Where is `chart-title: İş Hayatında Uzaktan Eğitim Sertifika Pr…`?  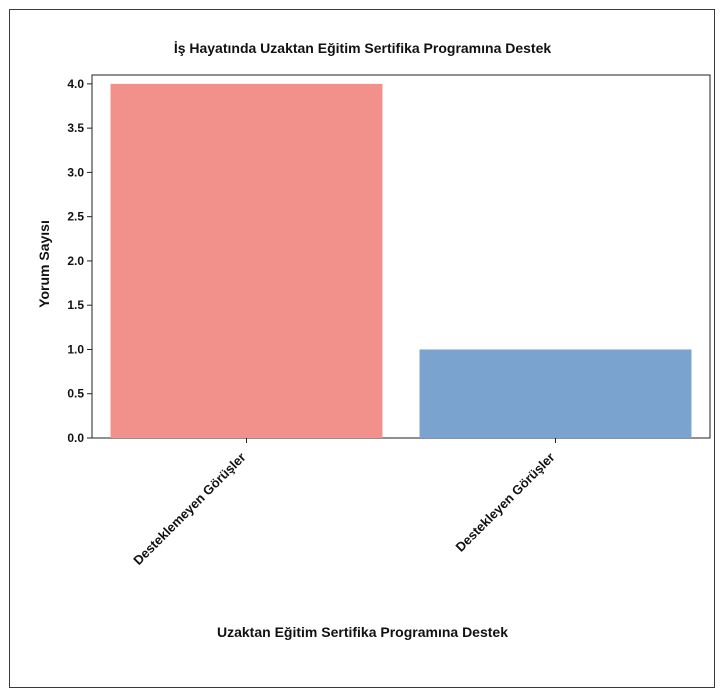
chart-title: İş Hayatında Uzaktan Eğitim Sertifika Pr… is located at coordinates (362, 48).